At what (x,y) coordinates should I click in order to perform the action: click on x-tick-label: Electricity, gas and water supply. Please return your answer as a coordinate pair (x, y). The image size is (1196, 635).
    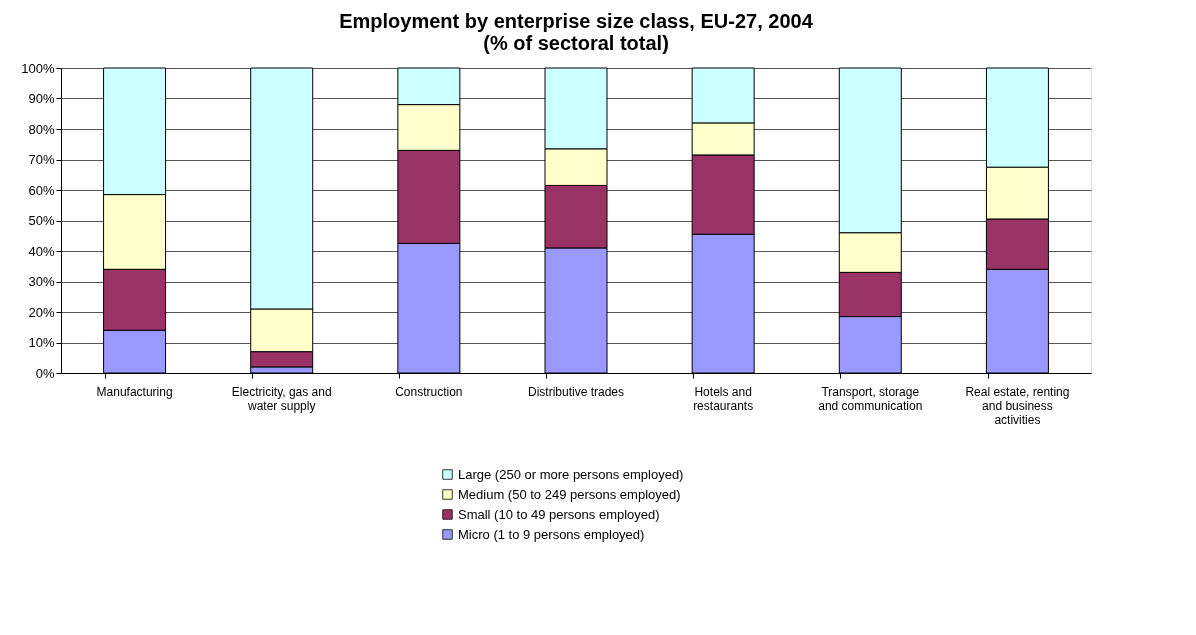
    Looking at the image, I should click on (281, 398).